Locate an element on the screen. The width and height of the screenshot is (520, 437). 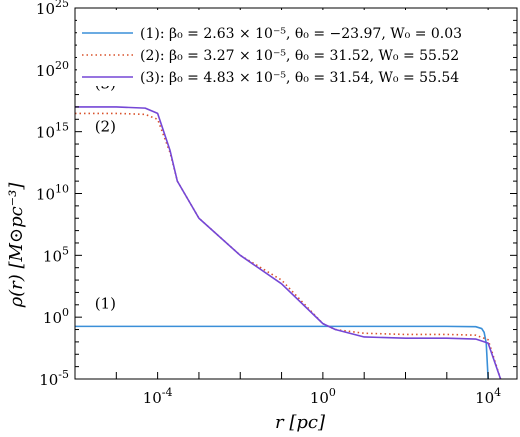
y-tick-label: 10⁵ is located at coordinates (56, 254).